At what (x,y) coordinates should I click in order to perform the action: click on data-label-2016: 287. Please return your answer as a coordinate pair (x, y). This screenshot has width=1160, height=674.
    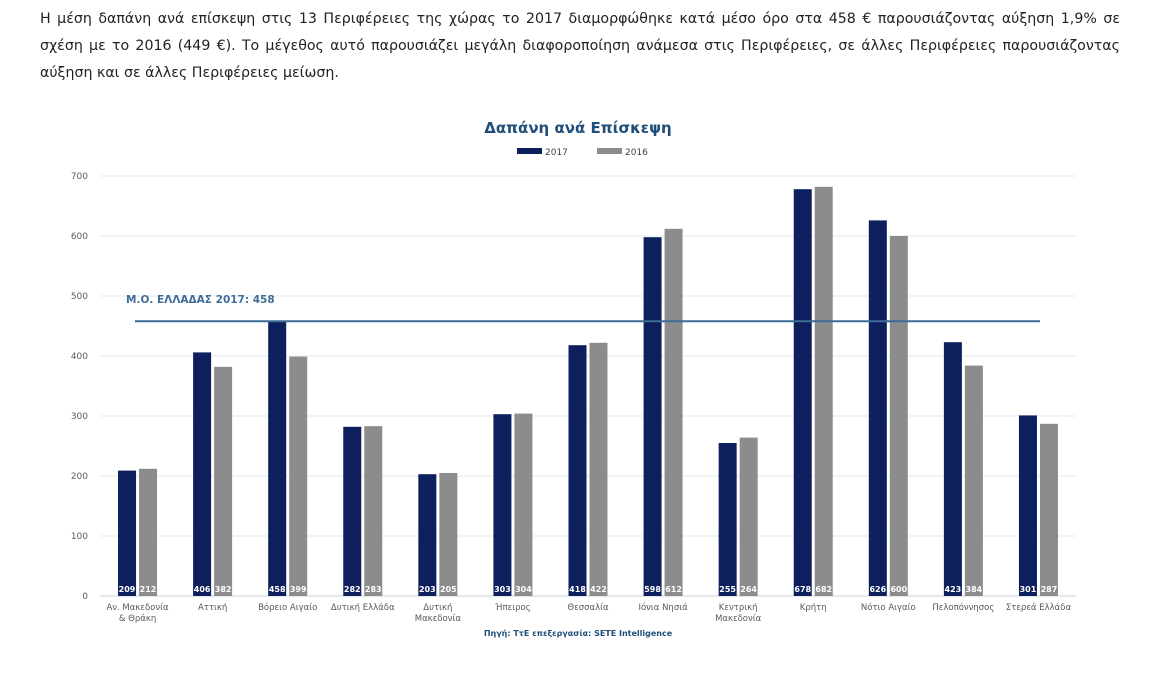
    Looking at the image, I should click on (1049, 589).